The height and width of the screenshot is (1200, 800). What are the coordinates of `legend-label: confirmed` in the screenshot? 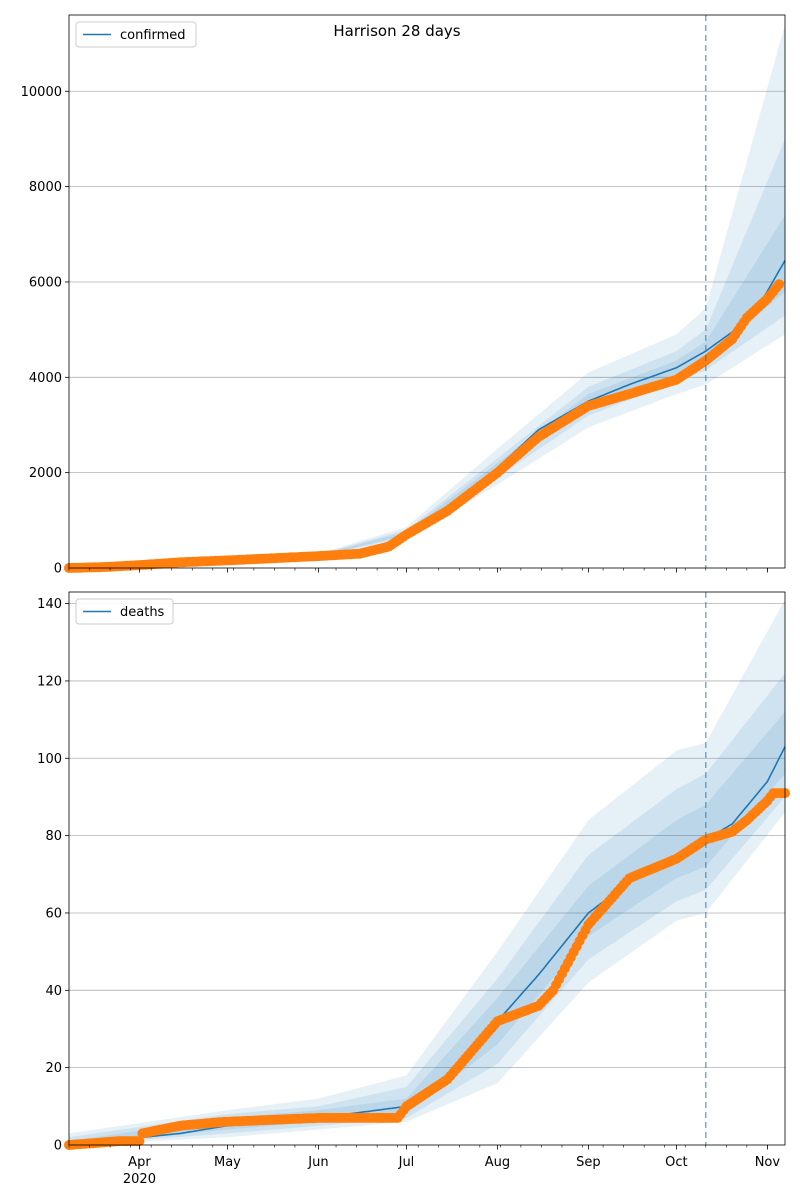 It's located at (153, 35).